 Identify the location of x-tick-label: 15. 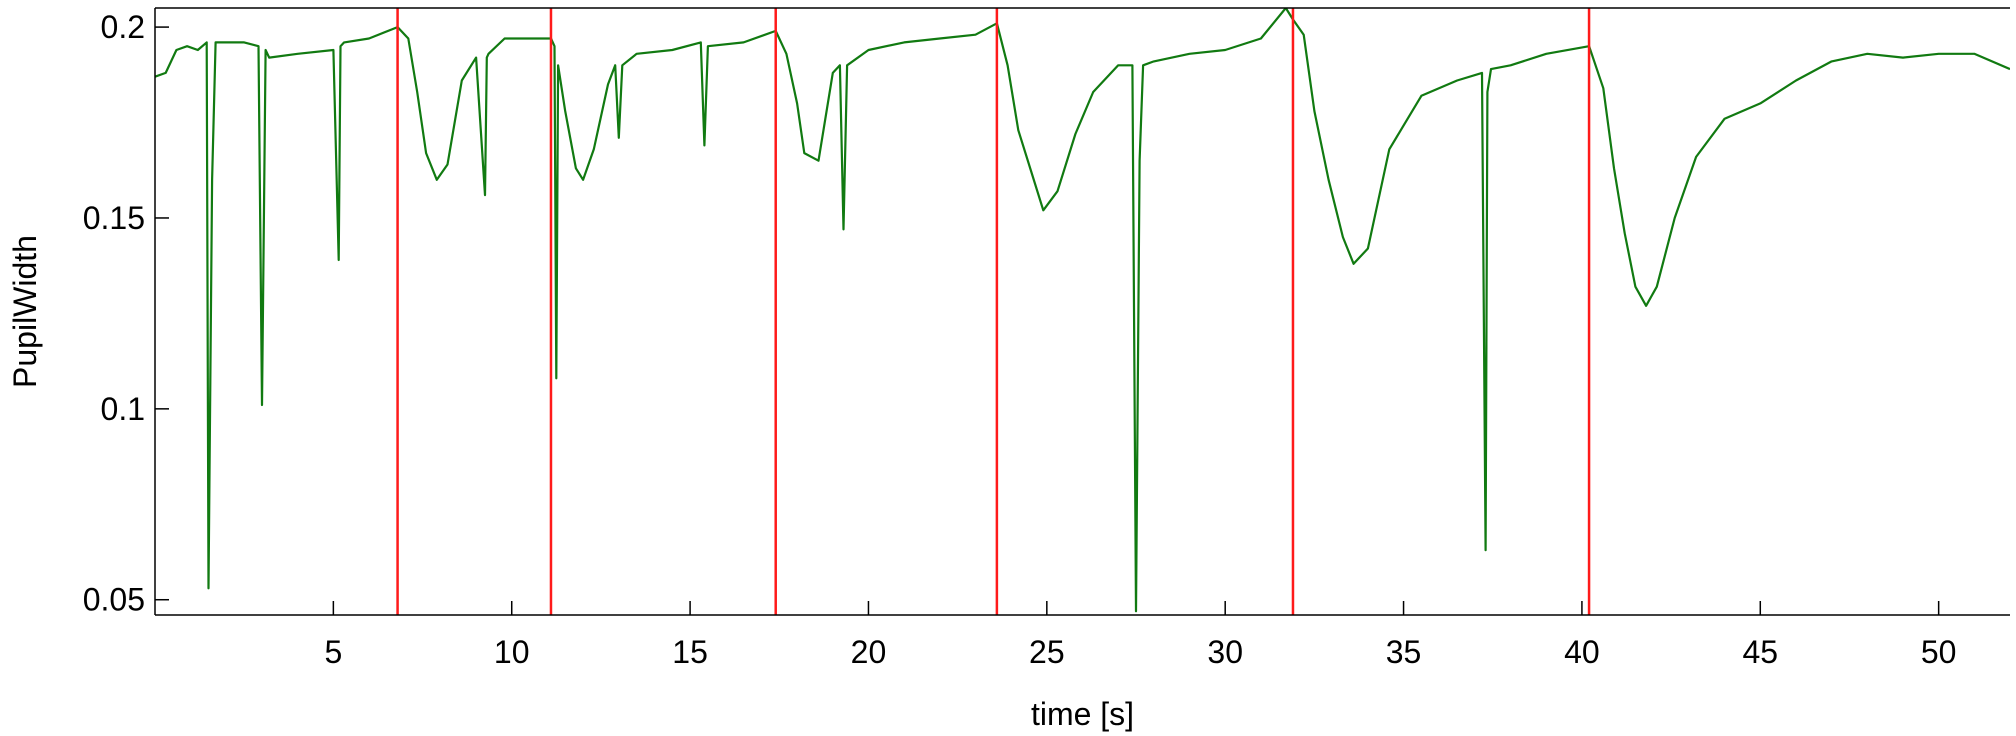
(690, 652).